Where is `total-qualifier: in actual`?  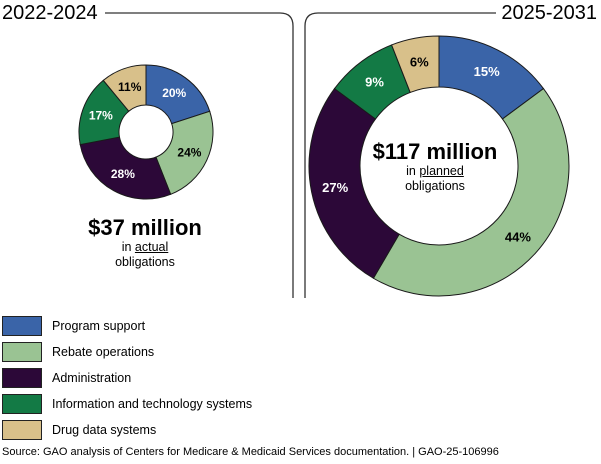
total-qualifier: in actual is located at coordinates (145, 247).